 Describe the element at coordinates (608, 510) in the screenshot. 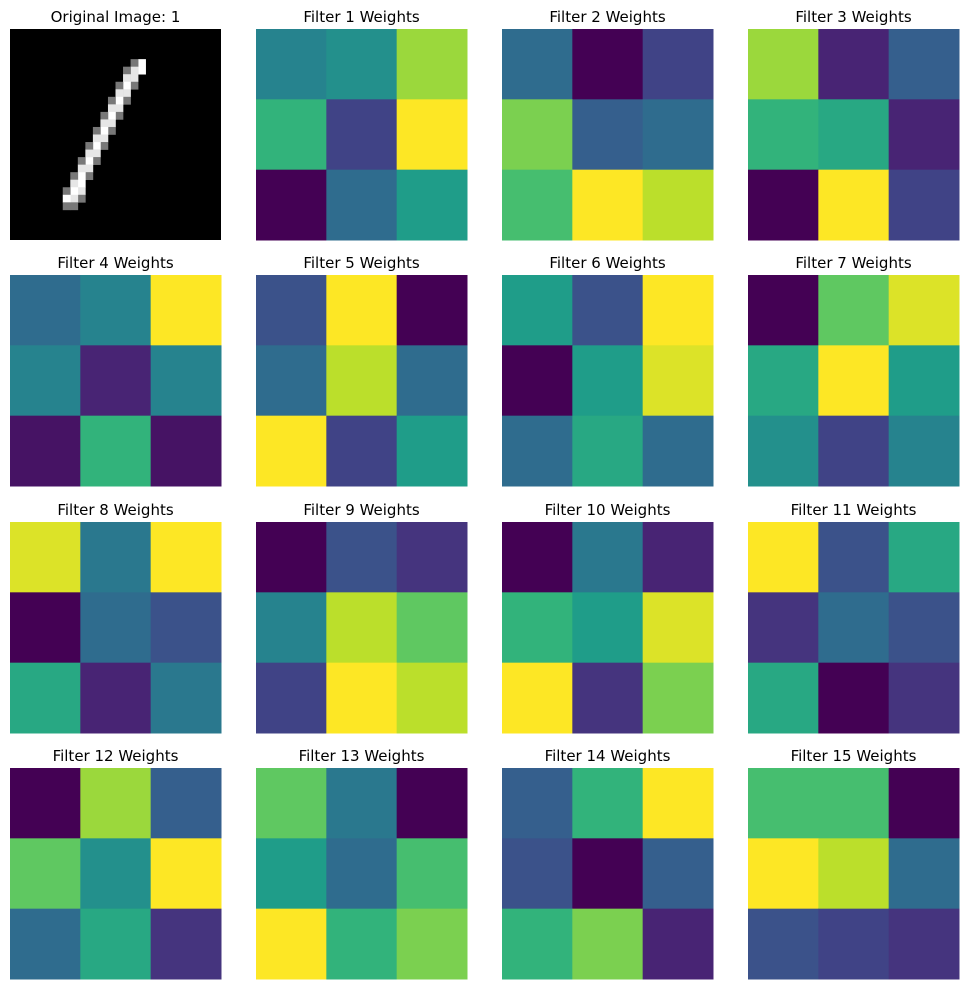

I see `filter-title: Filter 10 Weights` at that location.